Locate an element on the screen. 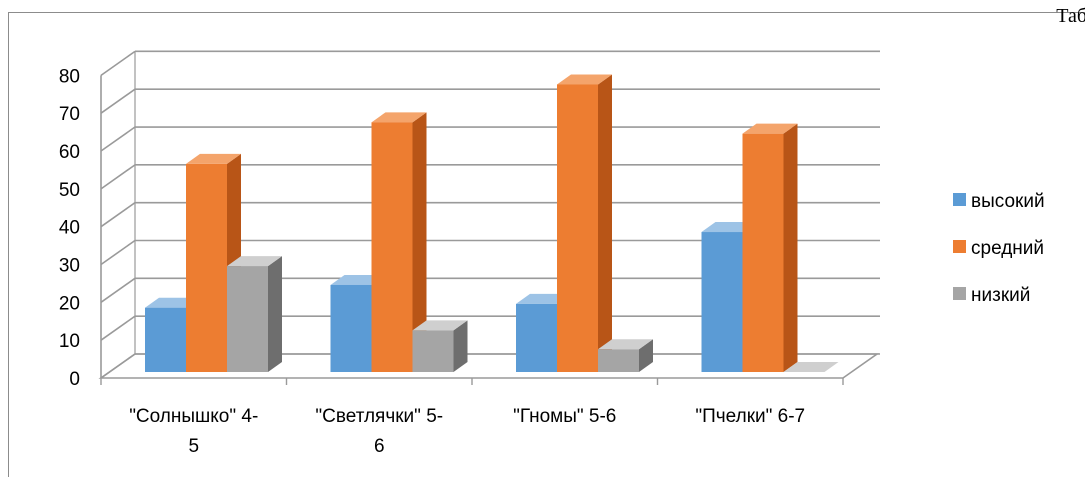 This screenshot has height=477, width=1085. legend-swatch-средний is located at coordinates (959, 246).